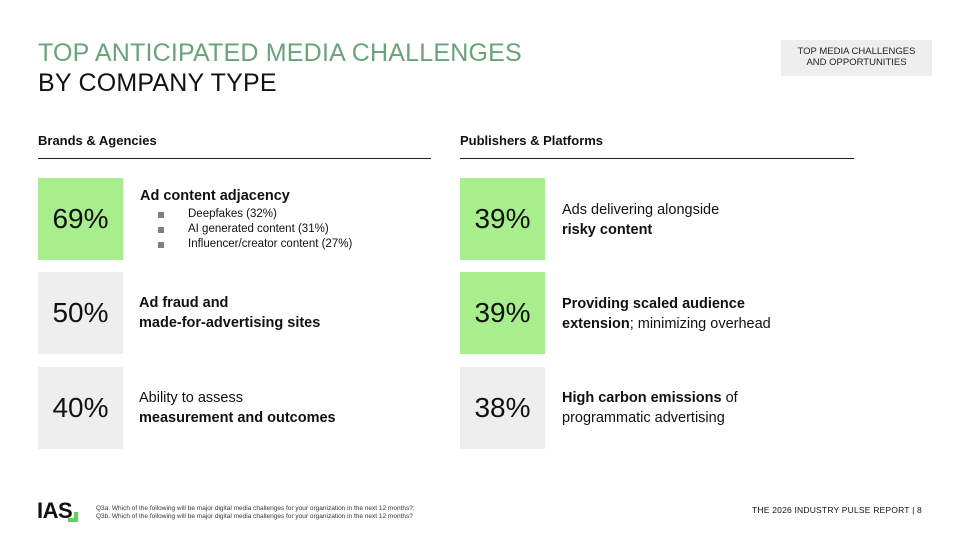 The height and width of the screenshot is (540, 960). Describe the element at coordinates (191, 398) in the screenshot. I see `challenge-line-1: Ability to assess` at that location.